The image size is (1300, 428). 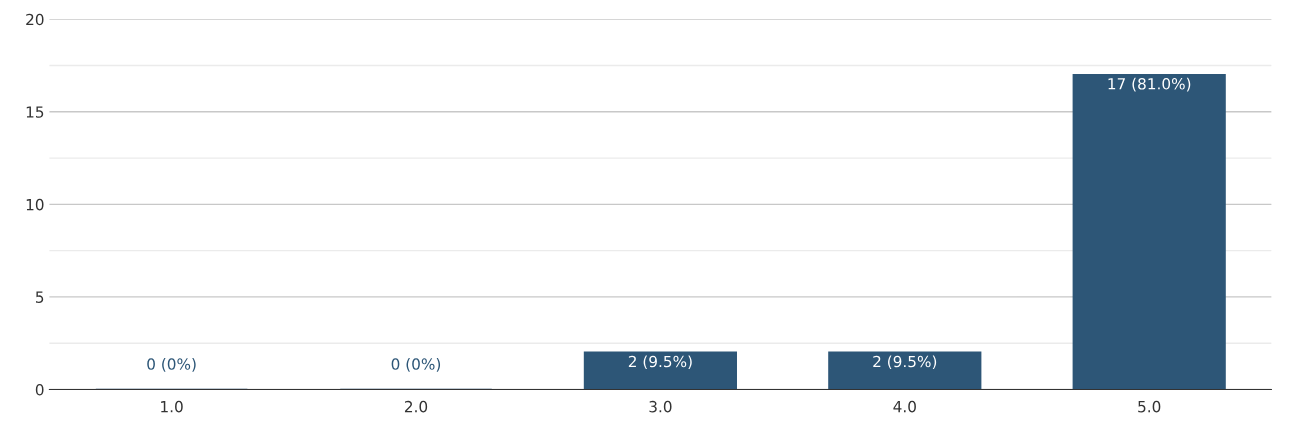 What do you see at coordinates (904, 406) in the screenshot?
I see `x-tick-label: 4.0` at bounding box center [904, 406].